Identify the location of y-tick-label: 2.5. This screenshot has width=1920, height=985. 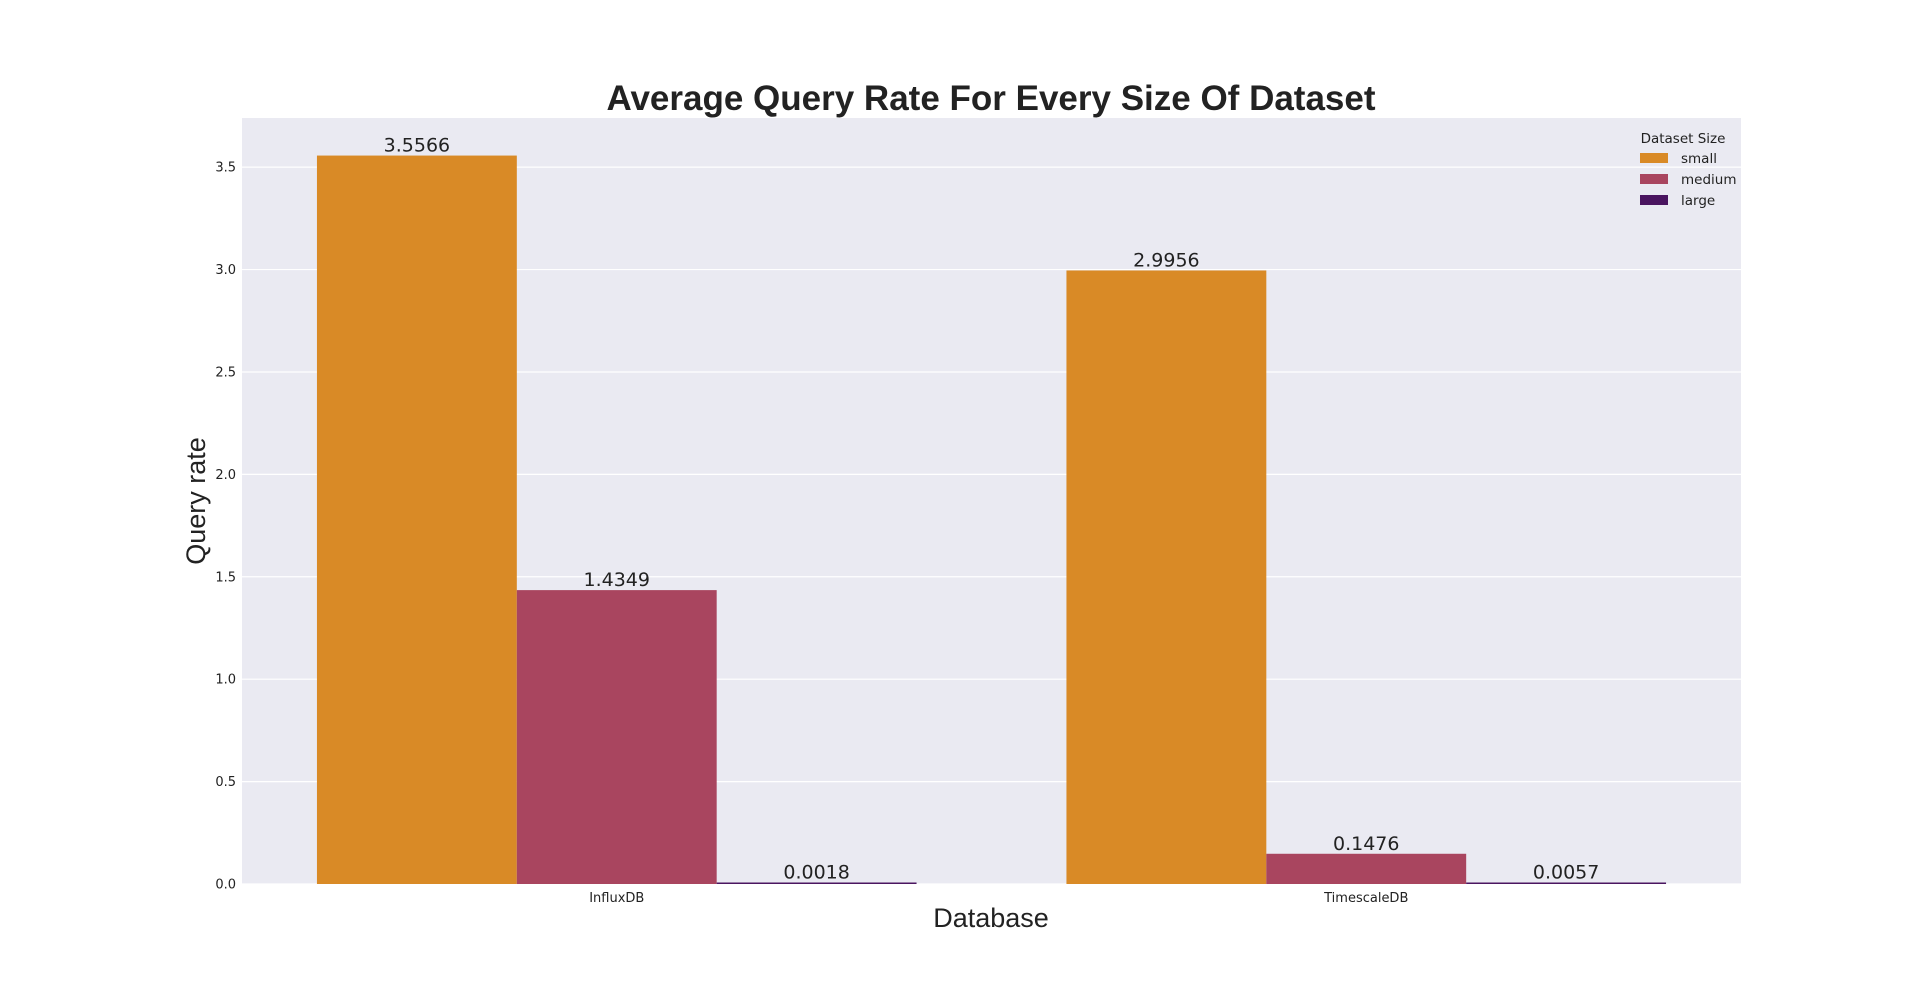
(225, 372).